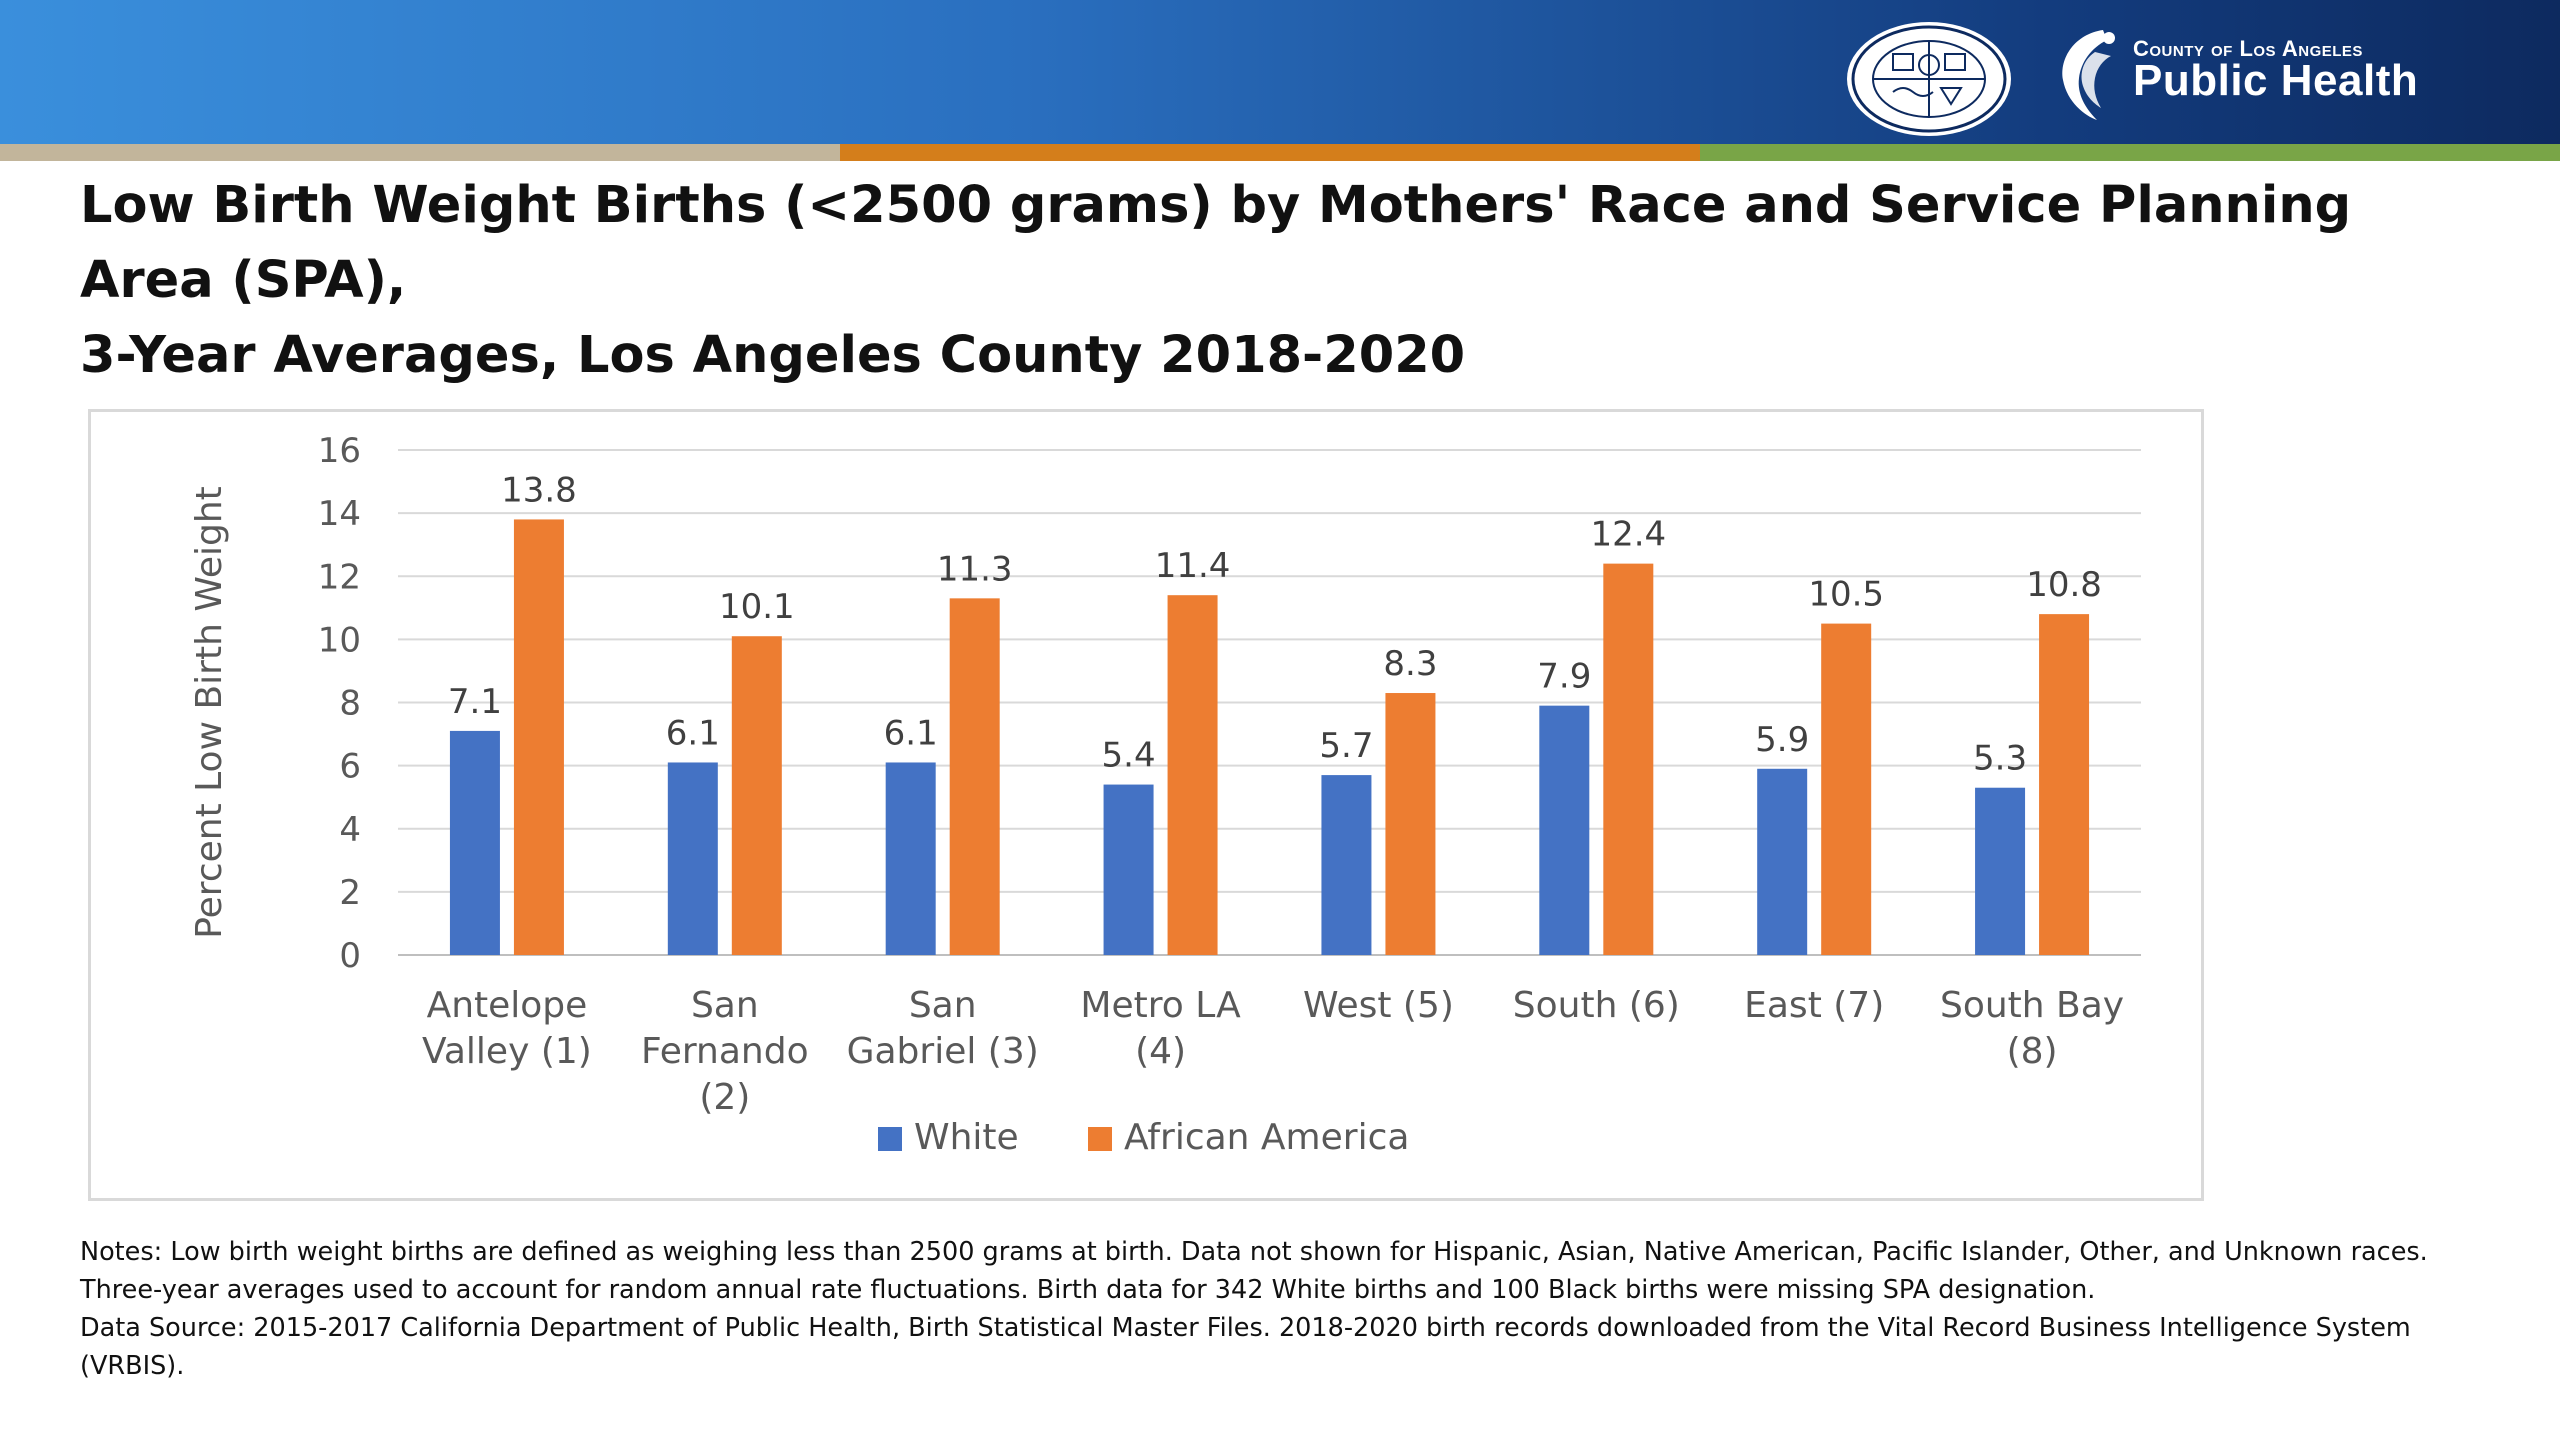 This screenshot has height=1440, width=2560. Describe the element at coordinates (507, 1005) in the screenshot. I see `x-category-label: Antelope` at that location.